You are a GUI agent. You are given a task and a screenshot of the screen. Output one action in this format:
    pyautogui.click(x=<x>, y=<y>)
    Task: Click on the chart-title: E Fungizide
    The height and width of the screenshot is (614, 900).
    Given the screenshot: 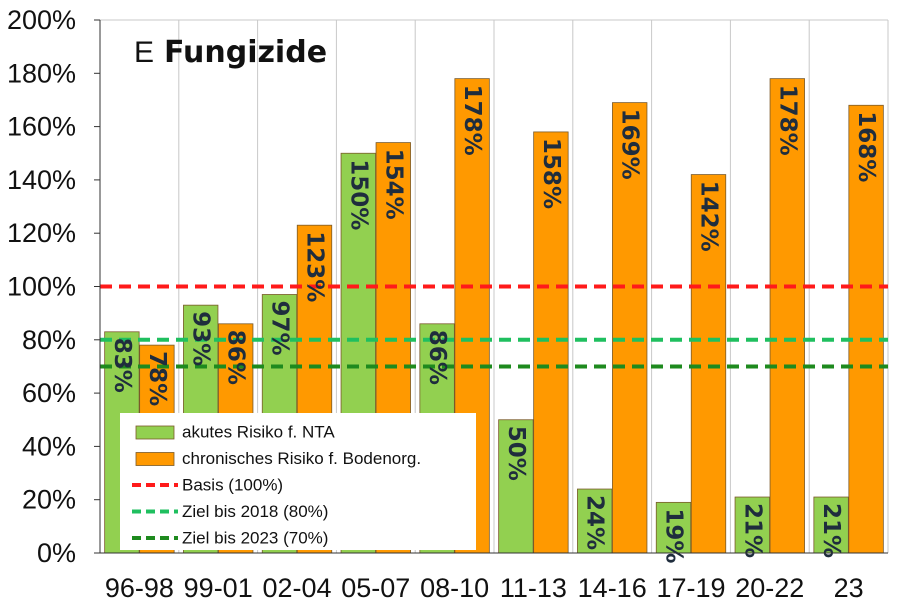 What is the action you would take?
    pyautogui.click(x=230, y=52)
    